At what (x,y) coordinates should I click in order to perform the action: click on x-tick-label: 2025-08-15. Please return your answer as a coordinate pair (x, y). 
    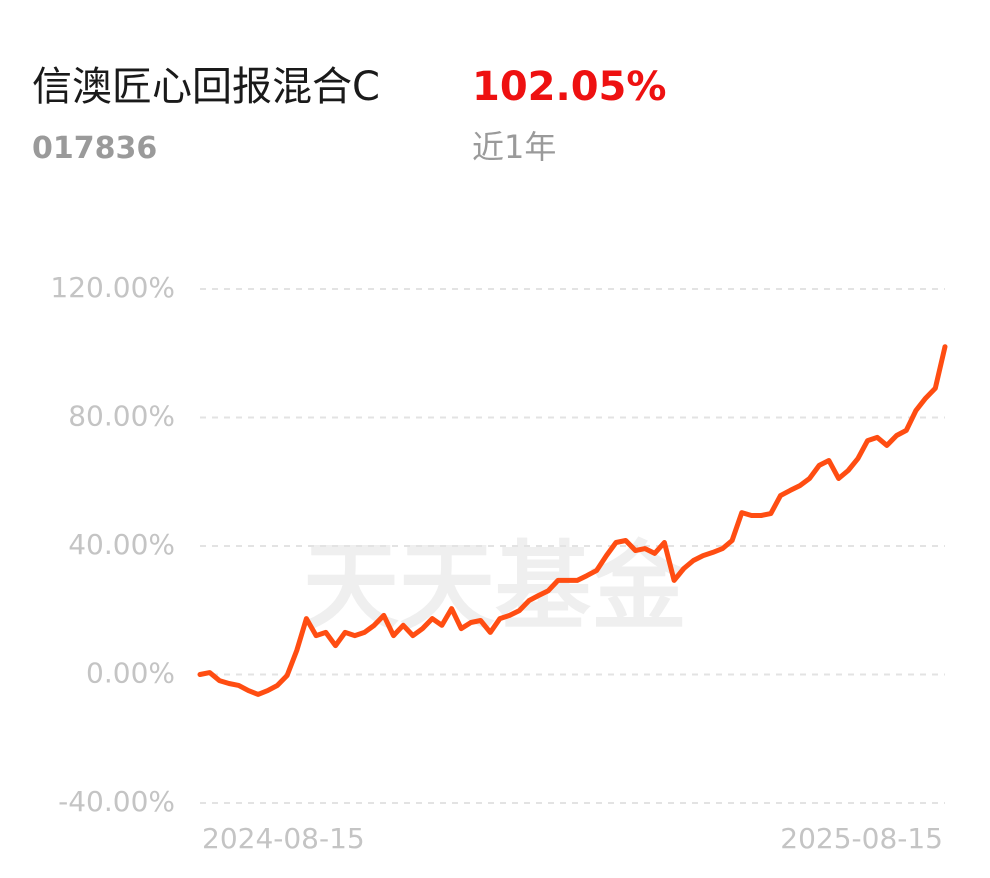
    Looking at the image, I should click on (861, 838).